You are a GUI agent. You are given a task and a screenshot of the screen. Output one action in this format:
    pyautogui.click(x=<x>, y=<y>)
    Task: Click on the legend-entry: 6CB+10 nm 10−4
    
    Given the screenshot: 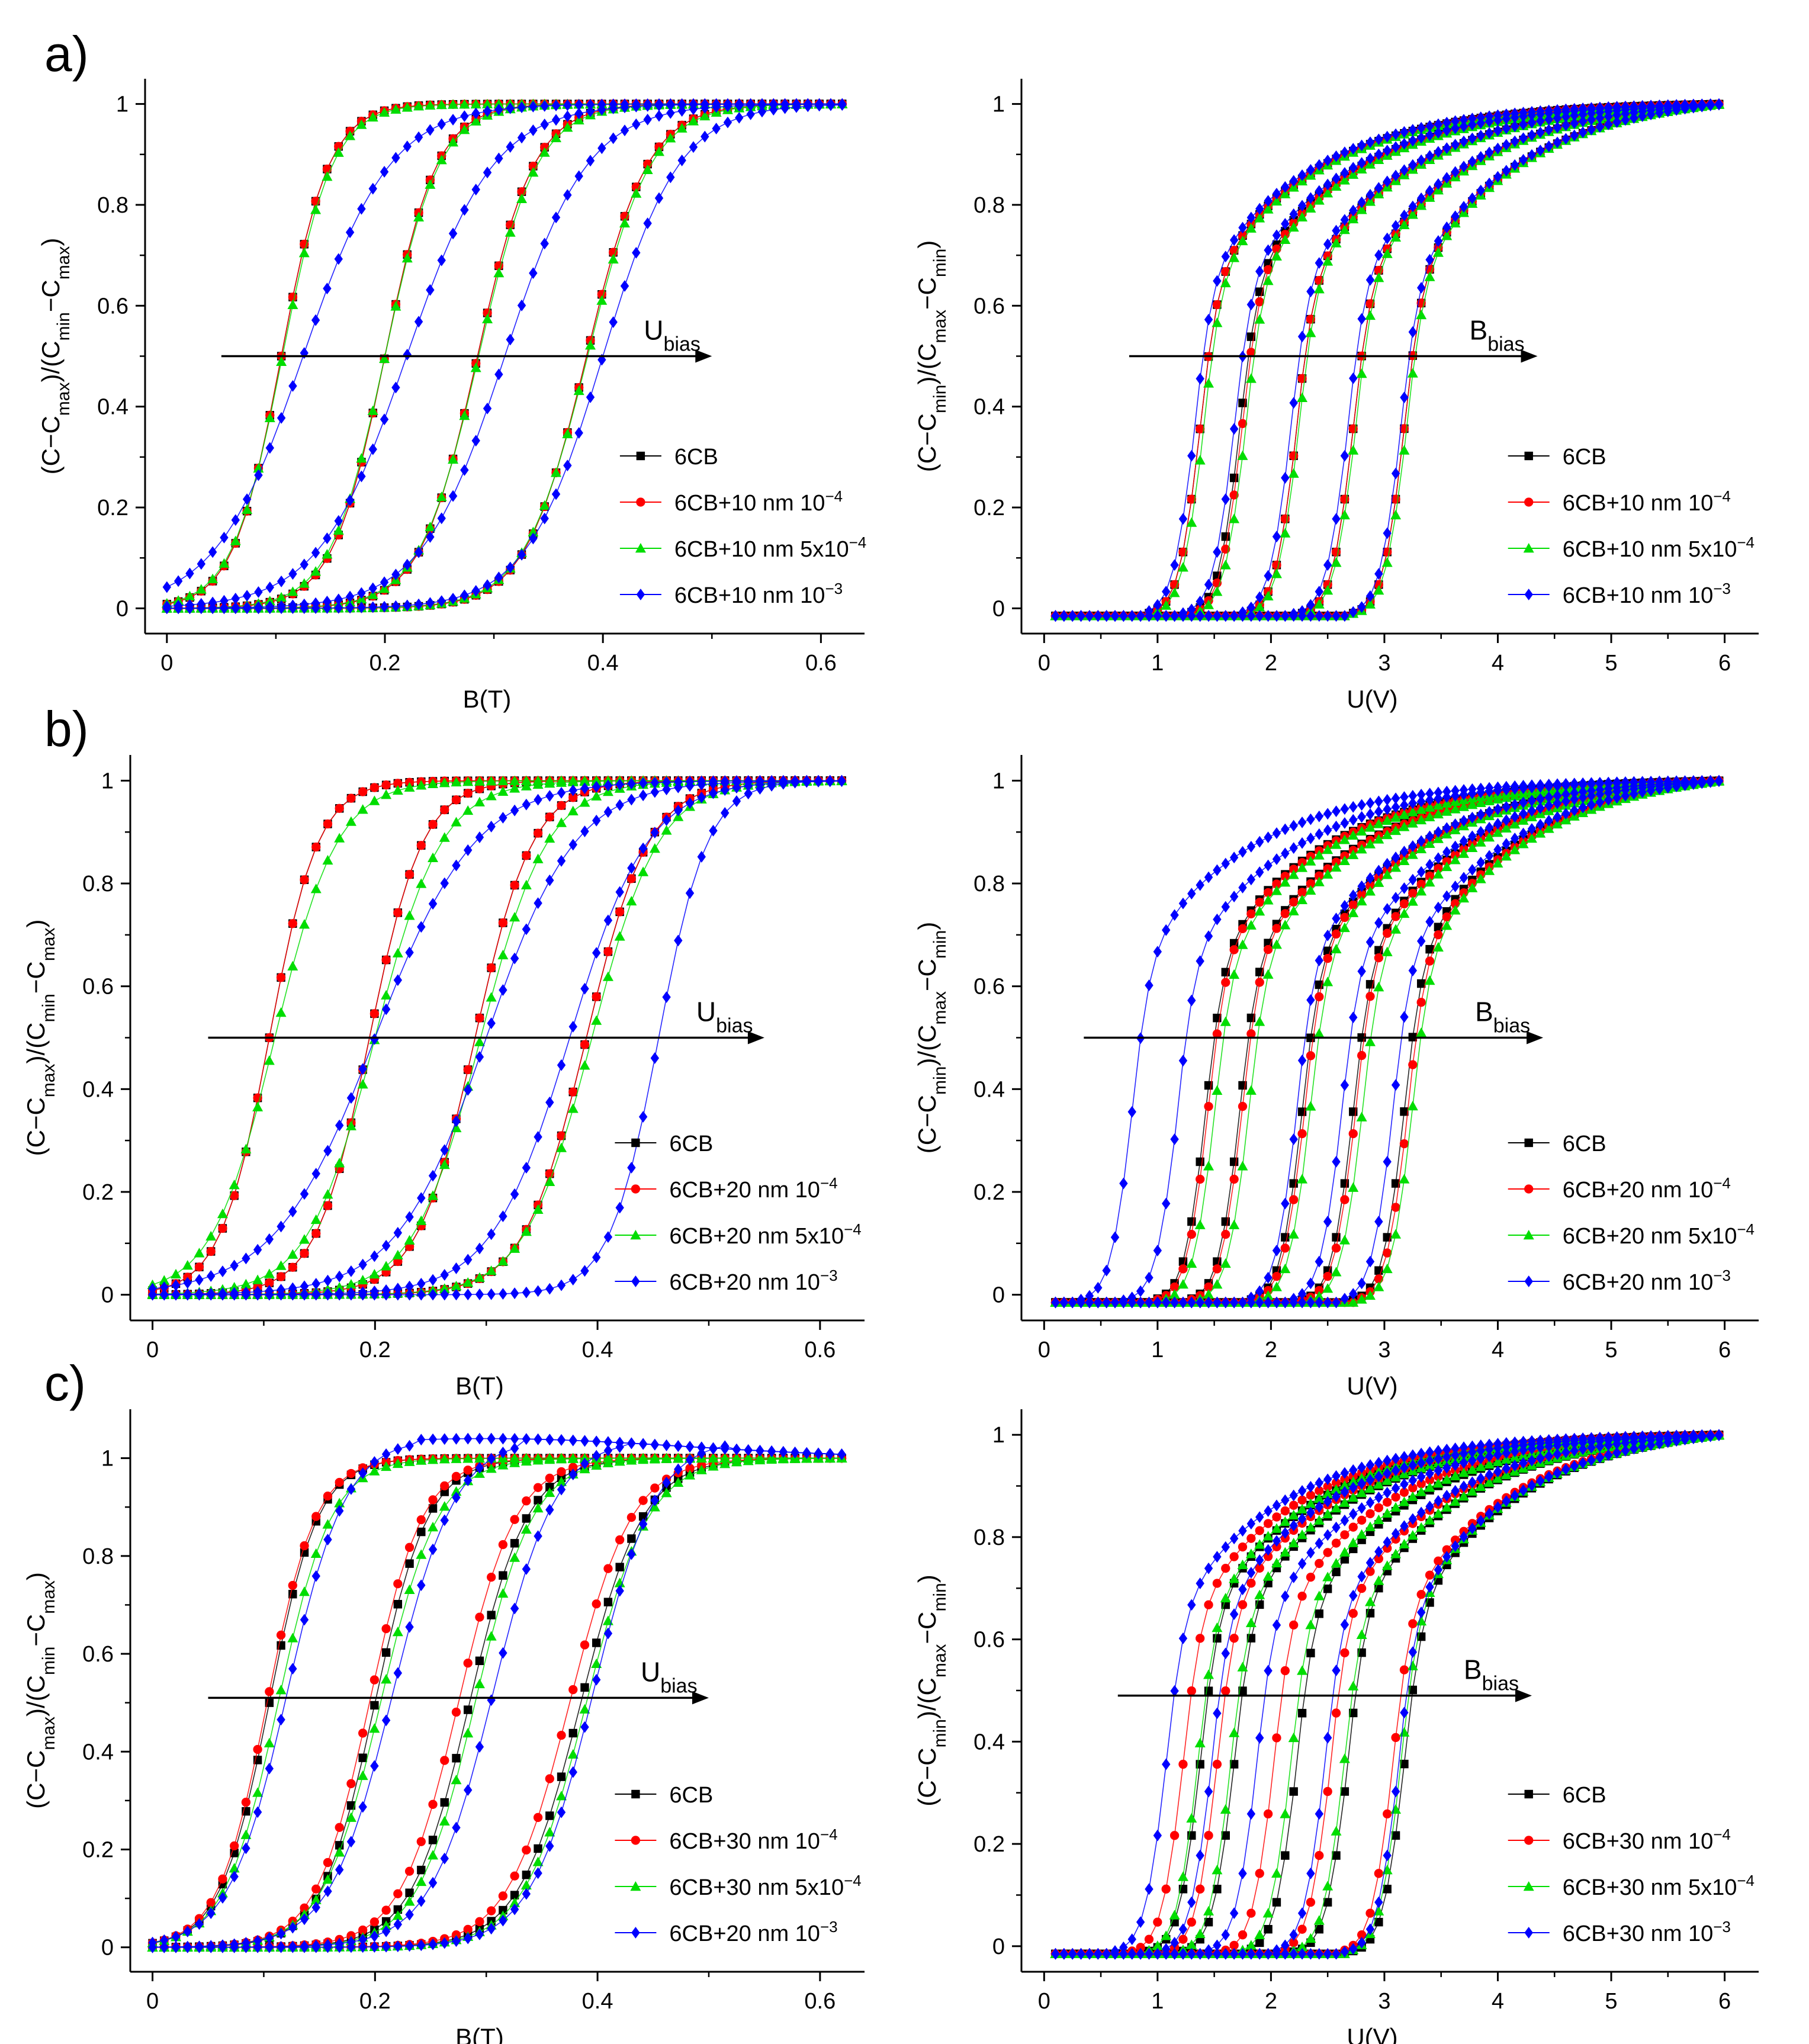 What is the action you would take?
    pyautogui.click(x=1647, y=501)
    